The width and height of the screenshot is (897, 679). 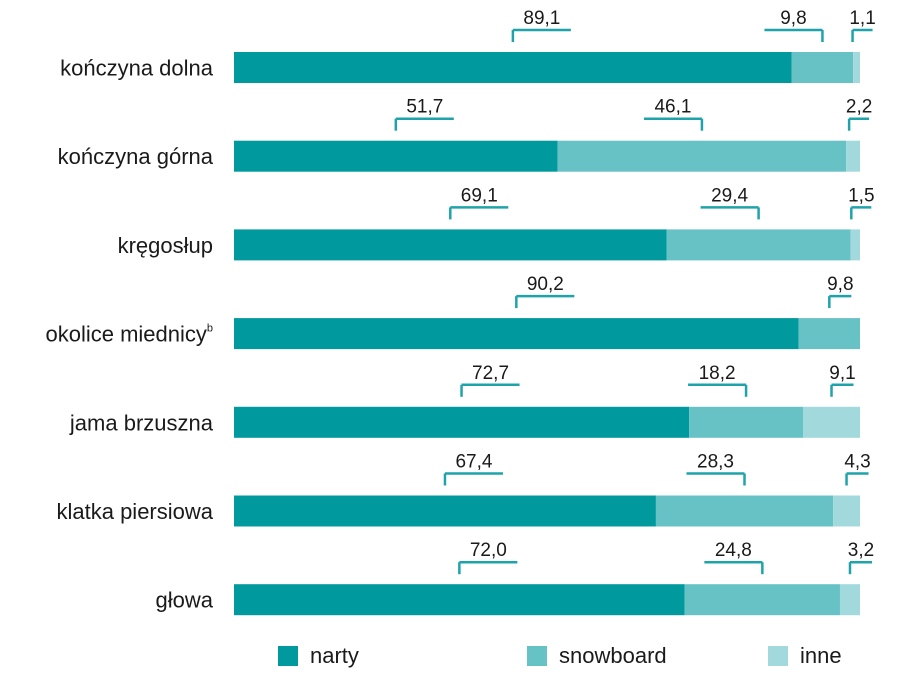 What do you see at coordinates (210, 329) in the screenshot?
I see `footnote-marker: b` at bounding box center [210, 329].